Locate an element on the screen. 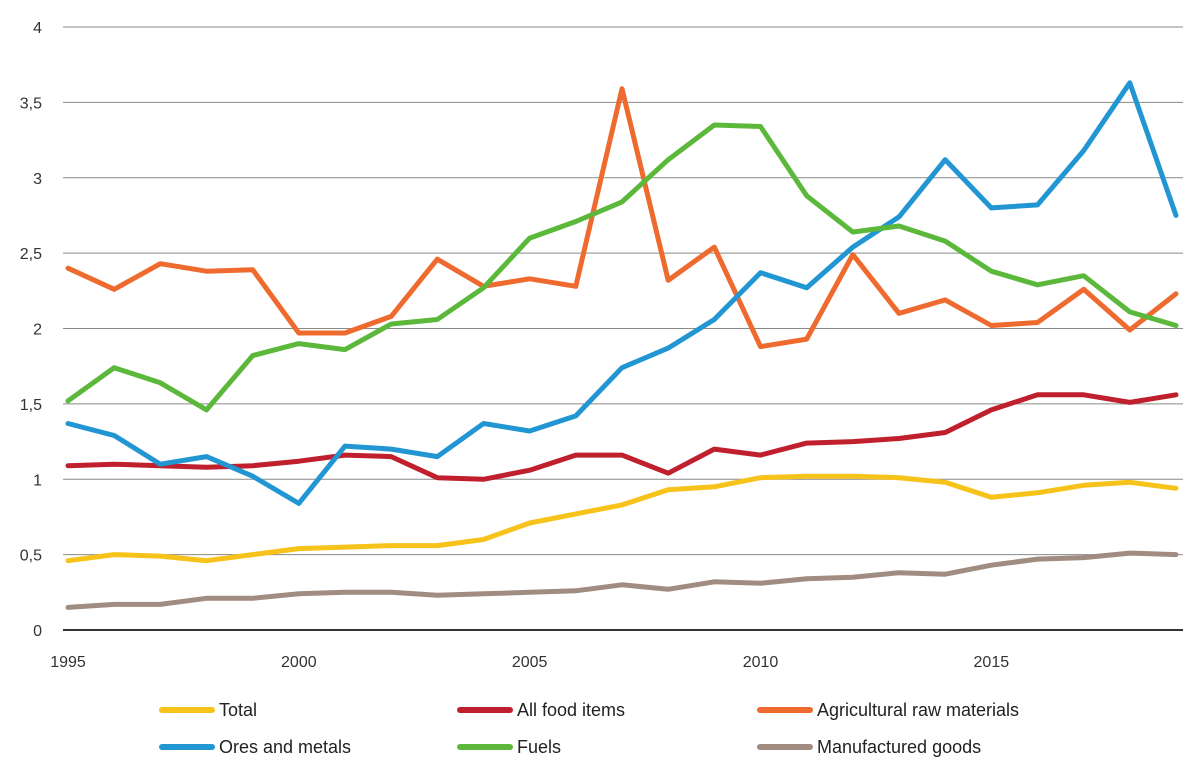 Image resolution: width=1187 pixels, height=760 pixels. legend-label: Ores and metals is located at coordinates (285, 747).